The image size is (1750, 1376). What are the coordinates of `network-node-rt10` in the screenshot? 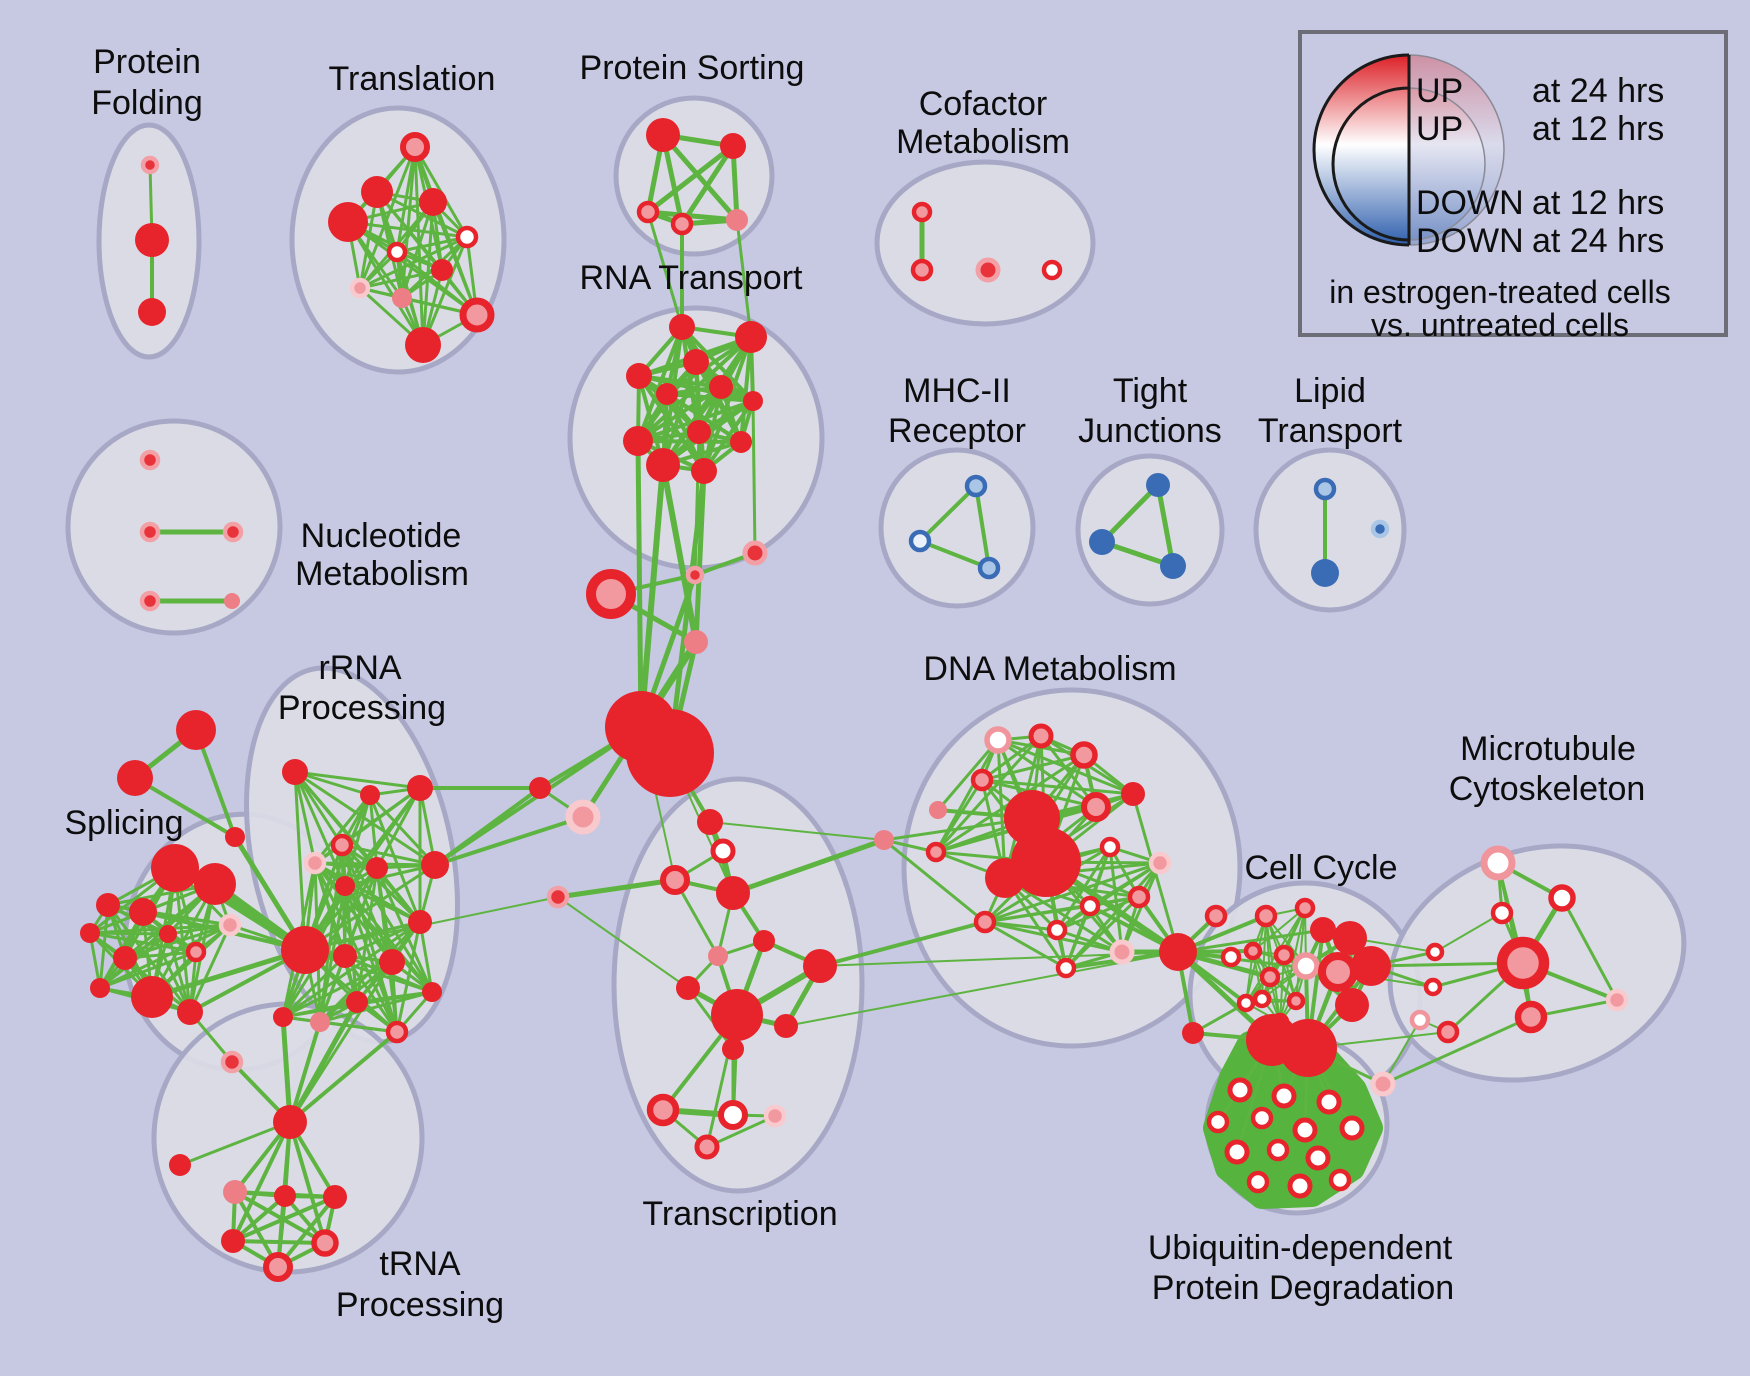 It's located at (638, 441).